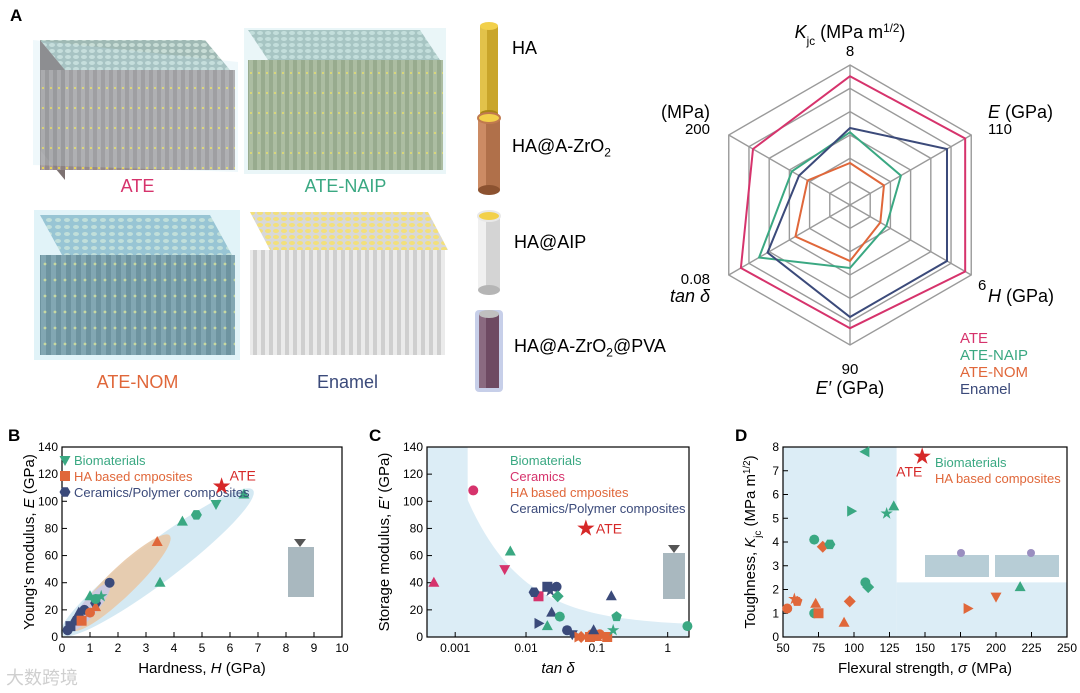  I want to click on legend-entry: Ceramics/Polymer composites, so click(162, 492).